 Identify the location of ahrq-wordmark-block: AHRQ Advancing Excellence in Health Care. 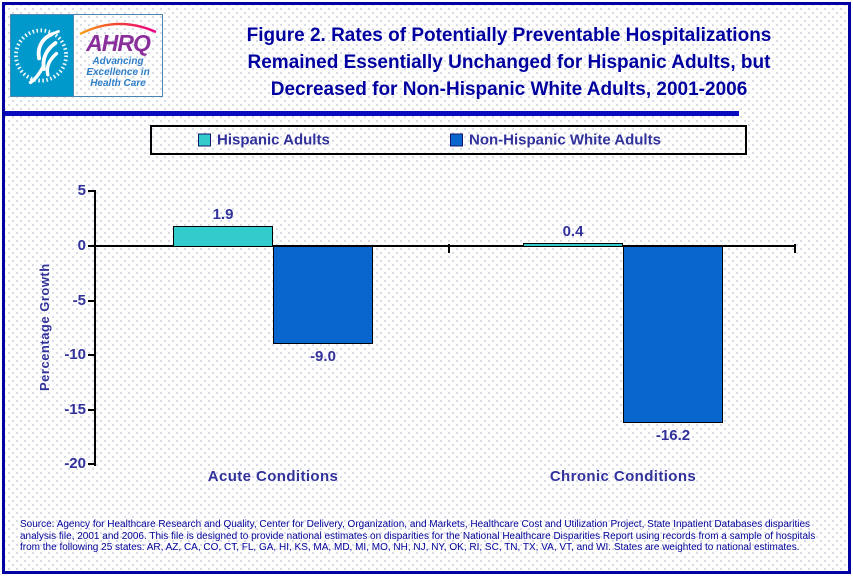
(117, 55).